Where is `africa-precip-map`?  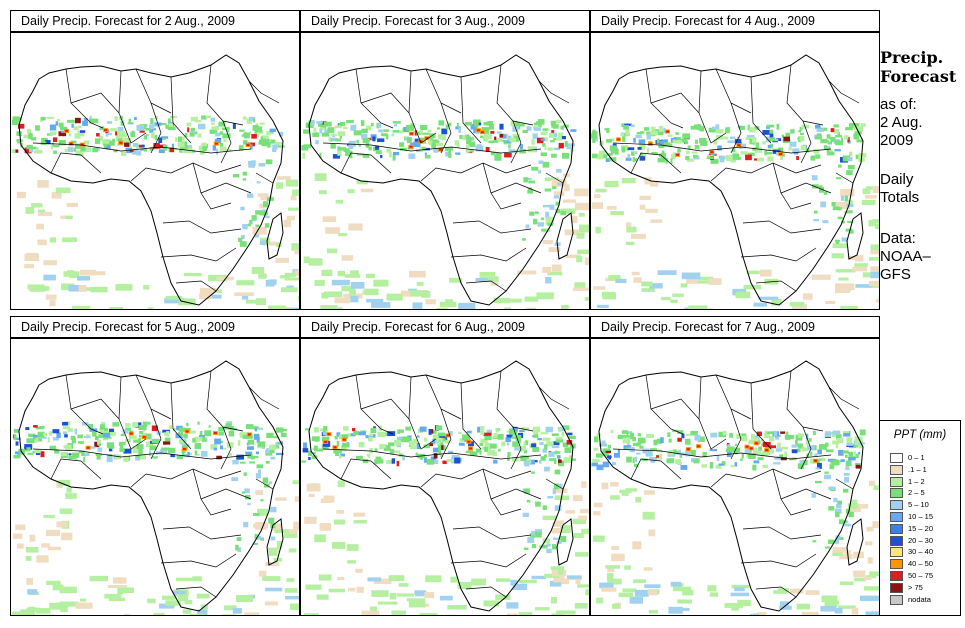 africa-precip-map is located at coordinates (155, 181).